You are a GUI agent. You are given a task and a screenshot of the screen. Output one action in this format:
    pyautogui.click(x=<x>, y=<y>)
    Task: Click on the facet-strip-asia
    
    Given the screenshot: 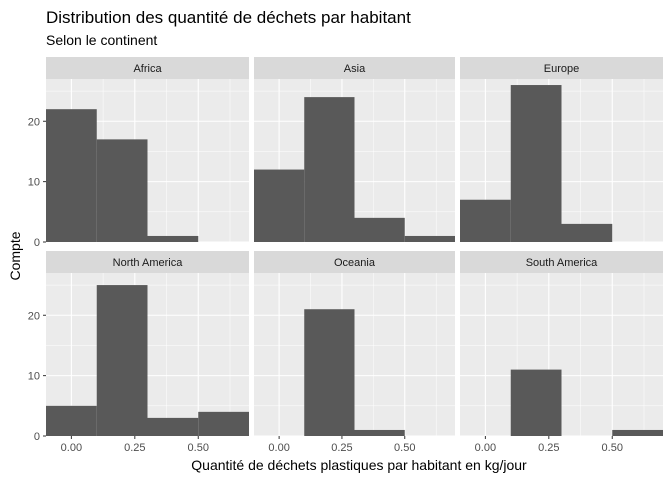 What is the action you would take?
    pyautogui.click(x=354, y=68)
    